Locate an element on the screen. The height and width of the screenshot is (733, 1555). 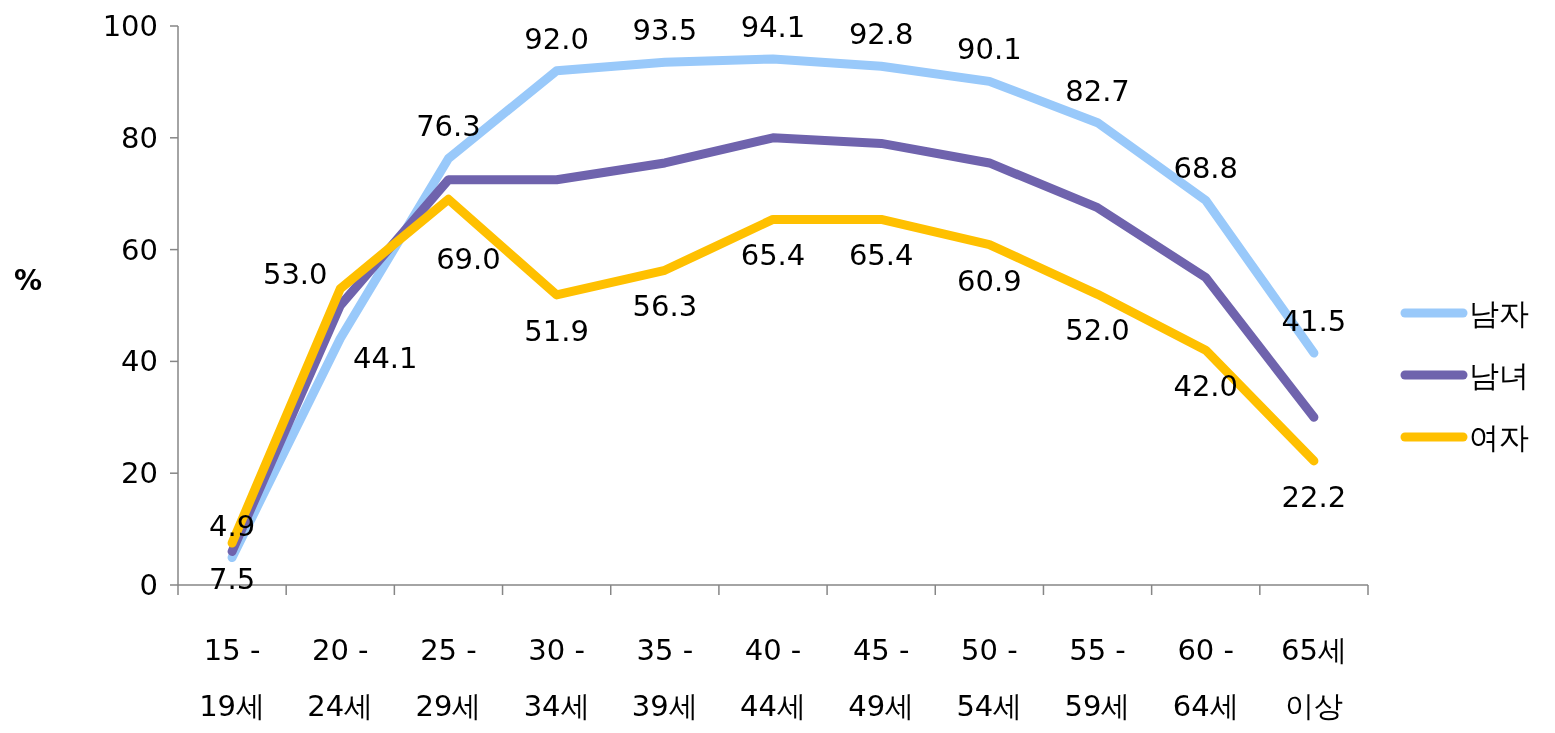
data-label: 94.1 is located at coordinates (773, 26).